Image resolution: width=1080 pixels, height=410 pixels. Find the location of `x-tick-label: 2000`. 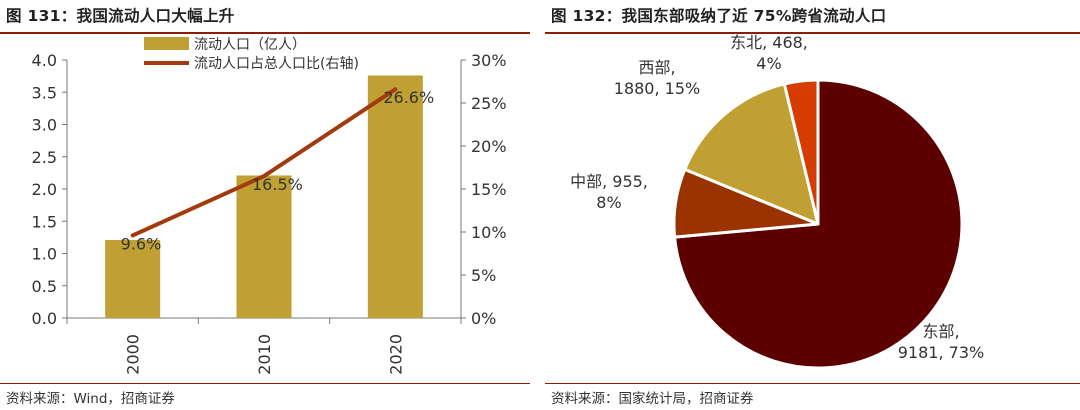

x-tick-label: 2000 is located at coordinates (133, 354).